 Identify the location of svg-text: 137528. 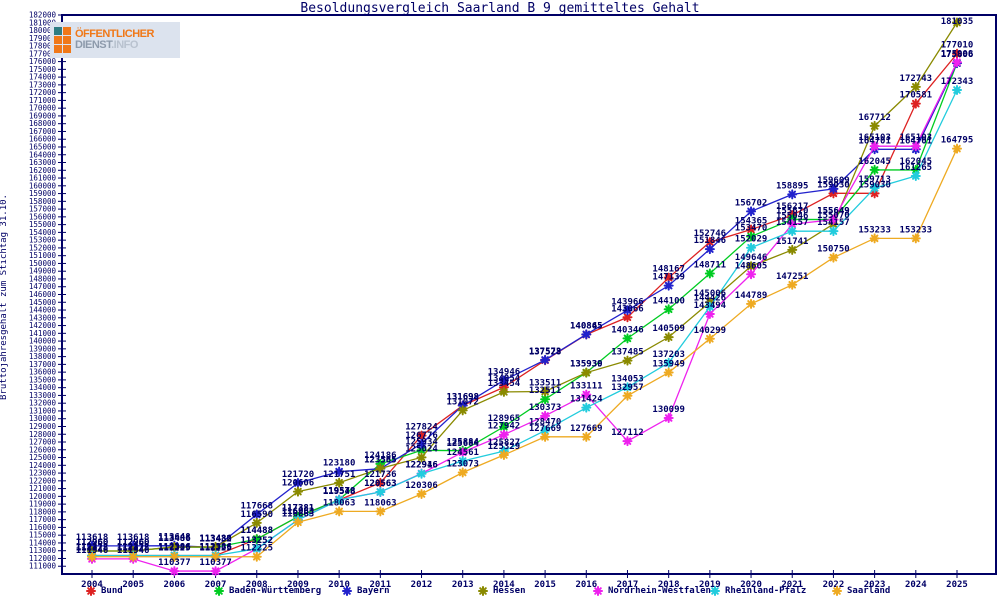
(545, 352).